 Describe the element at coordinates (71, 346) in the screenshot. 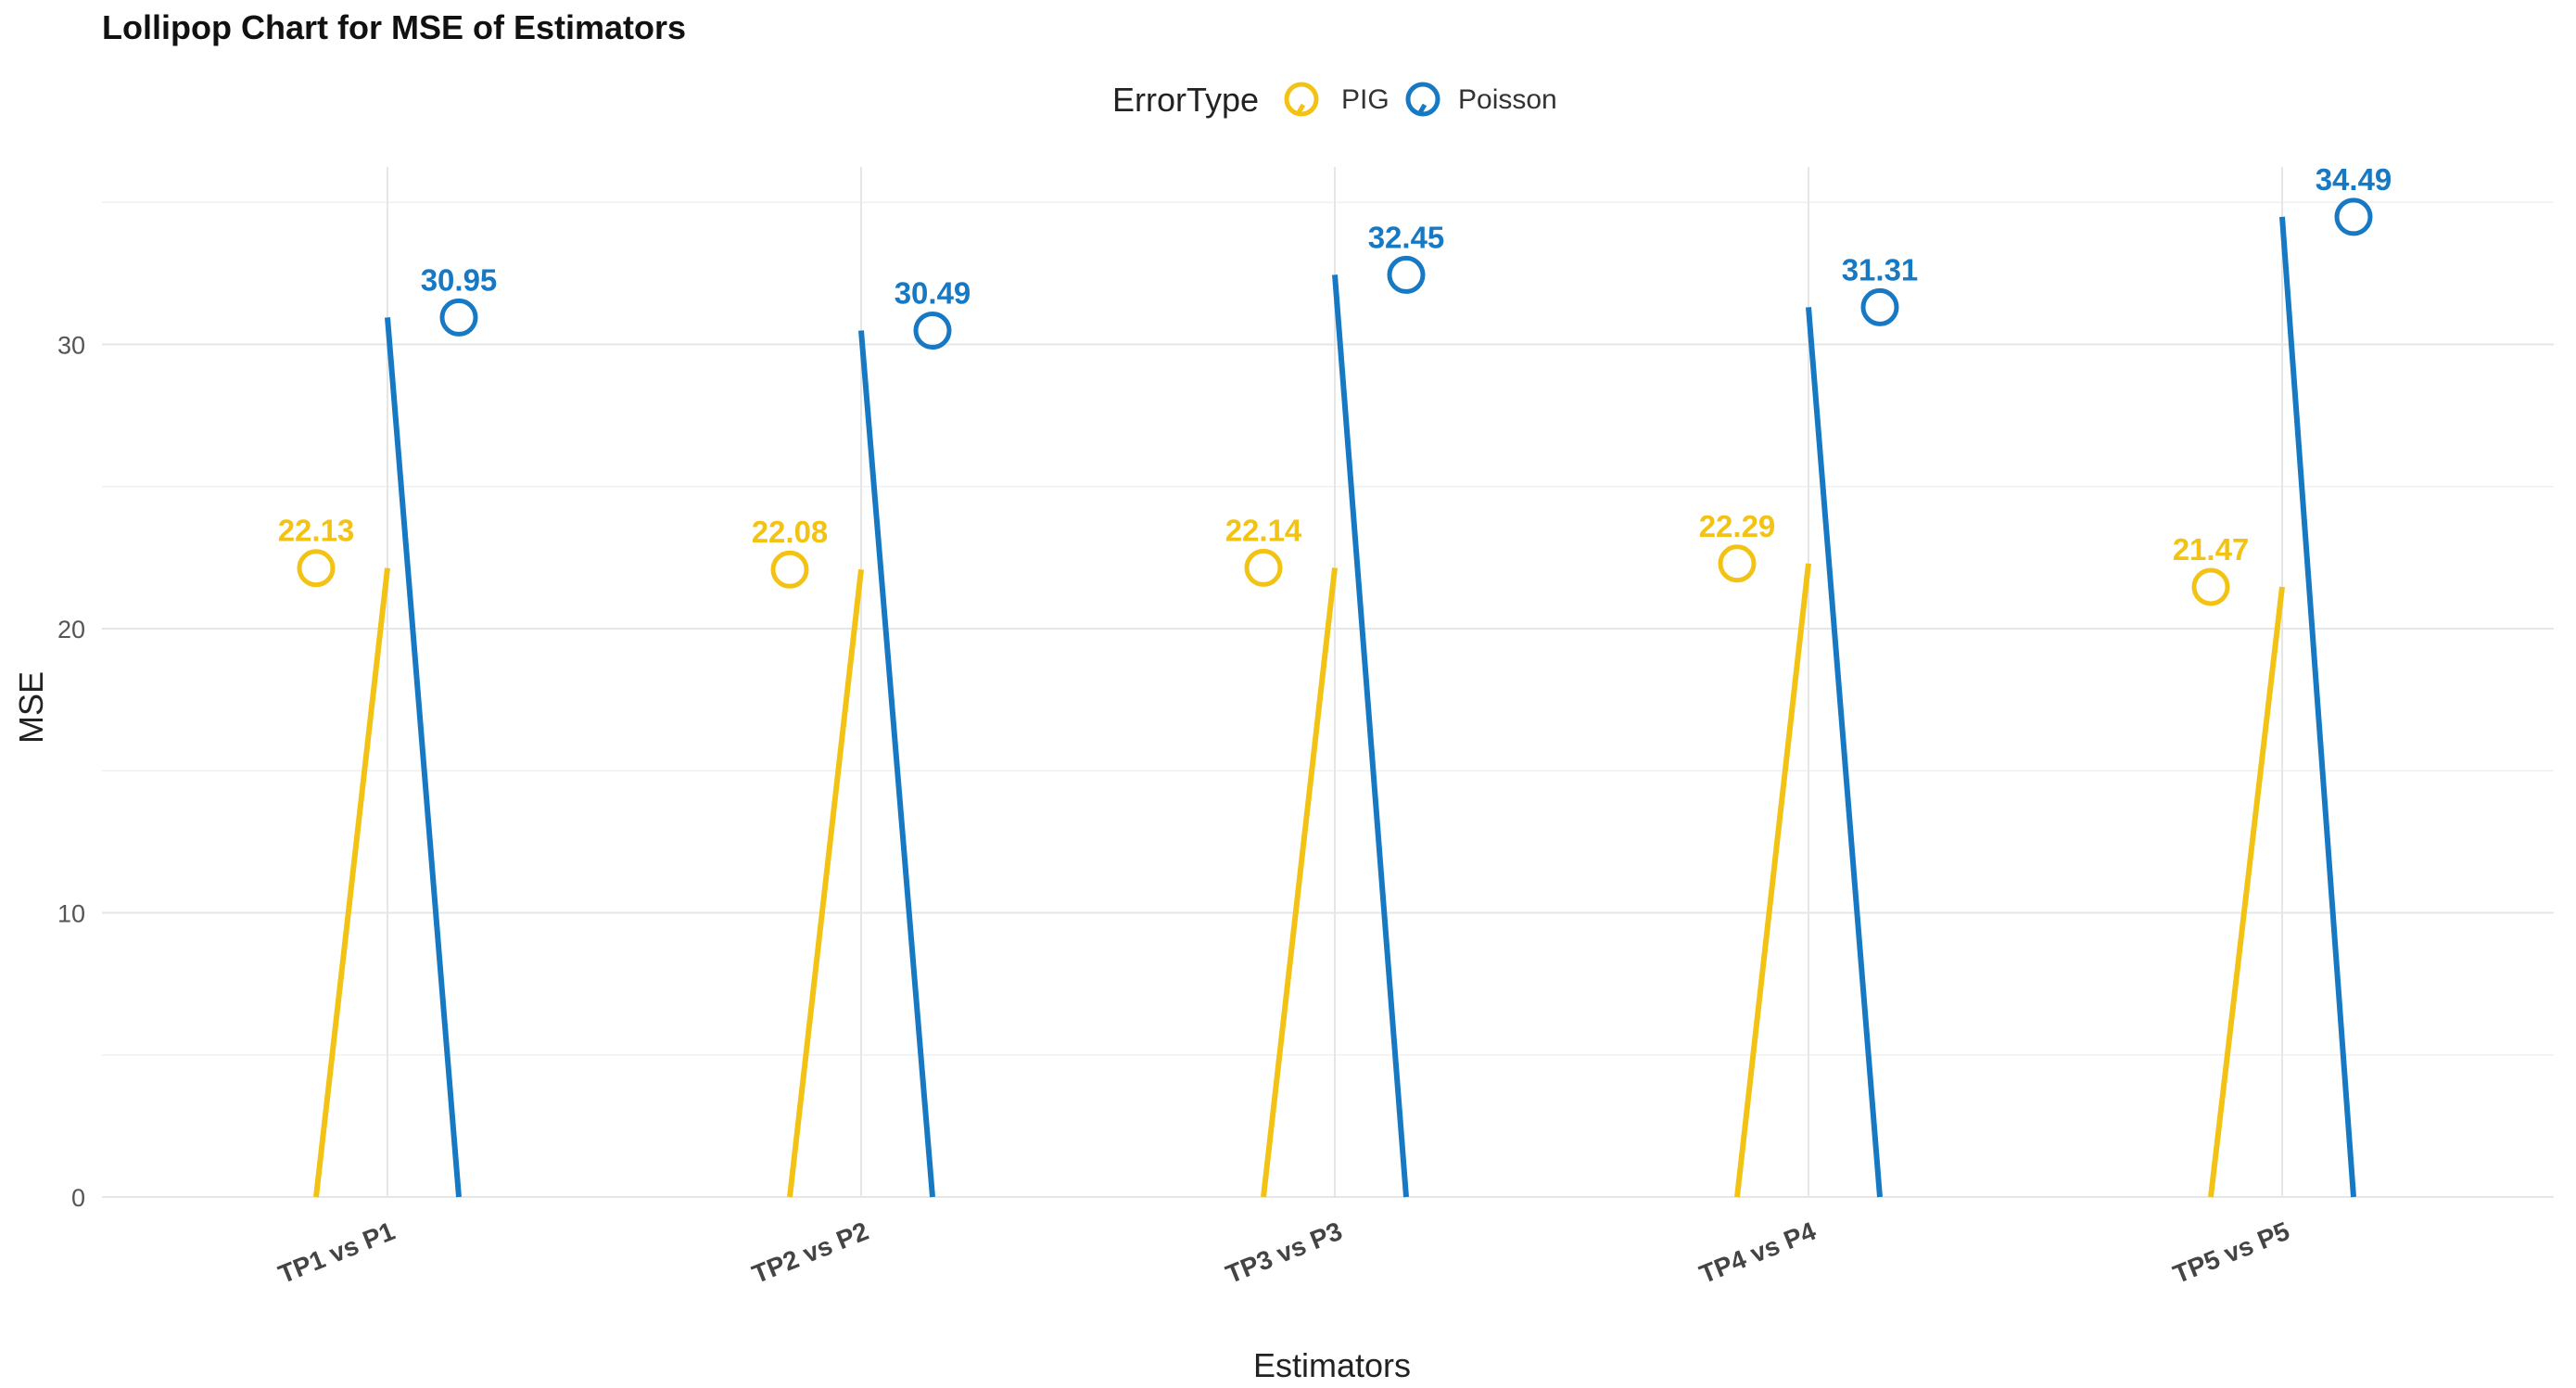

I see `y-tick-label: 30` at that location.